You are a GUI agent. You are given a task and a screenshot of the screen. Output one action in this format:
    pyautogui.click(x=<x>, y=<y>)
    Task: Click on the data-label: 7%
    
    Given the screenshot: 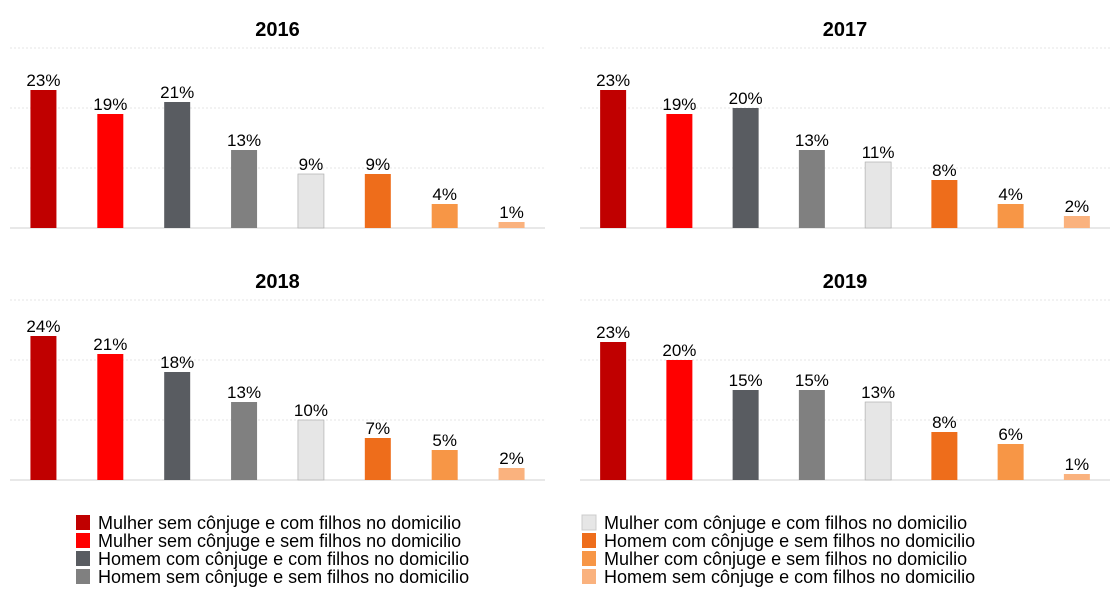 What is the action you would take?
    pyautogui.click(x=378, y=428)
    